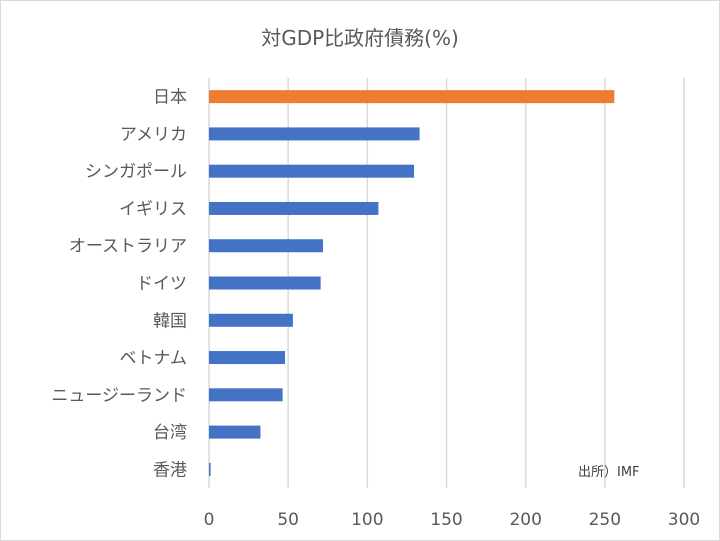  What do you see at coordinates (605, 520) in the screenshot?
I see `x-tick-label: 250` at bounding box center [605, 520].